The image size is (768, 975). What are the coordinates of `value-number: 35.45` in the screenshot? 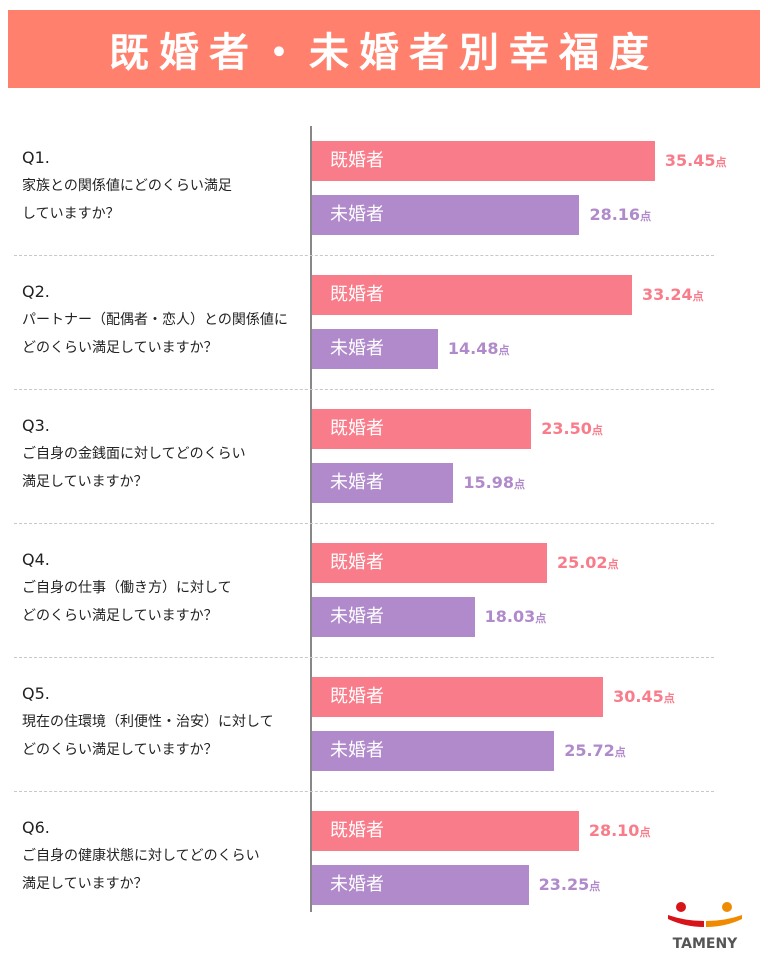 It's located at (690, 160).